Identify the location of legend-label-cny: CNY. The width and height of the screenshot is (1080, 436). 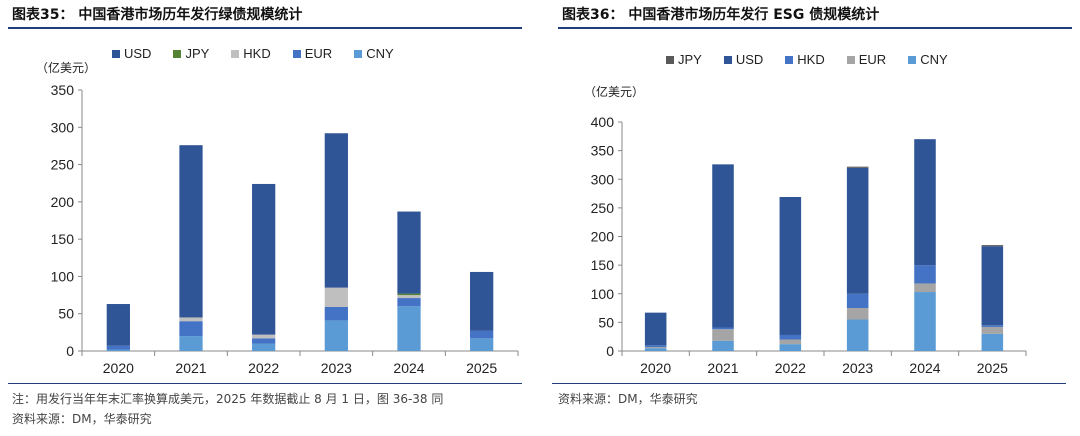
(934, 59).